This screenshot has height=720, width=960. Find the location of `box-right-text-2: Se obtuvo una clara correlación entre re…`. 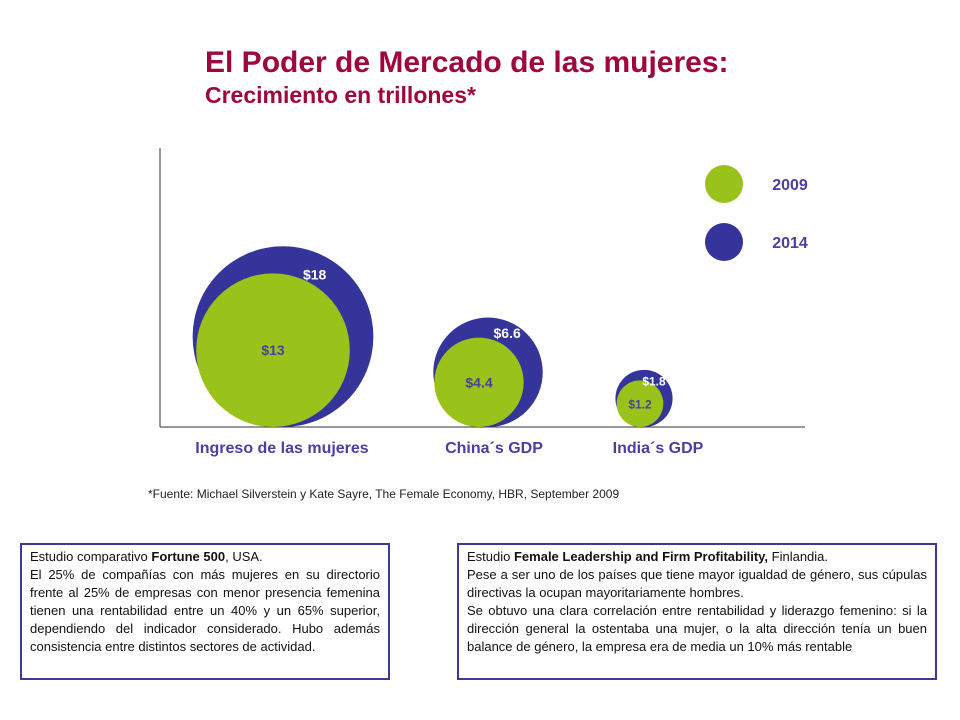

box-right-text-2: Se obtuvo una clara correlación entre re… is located at coordinates (697, 628).